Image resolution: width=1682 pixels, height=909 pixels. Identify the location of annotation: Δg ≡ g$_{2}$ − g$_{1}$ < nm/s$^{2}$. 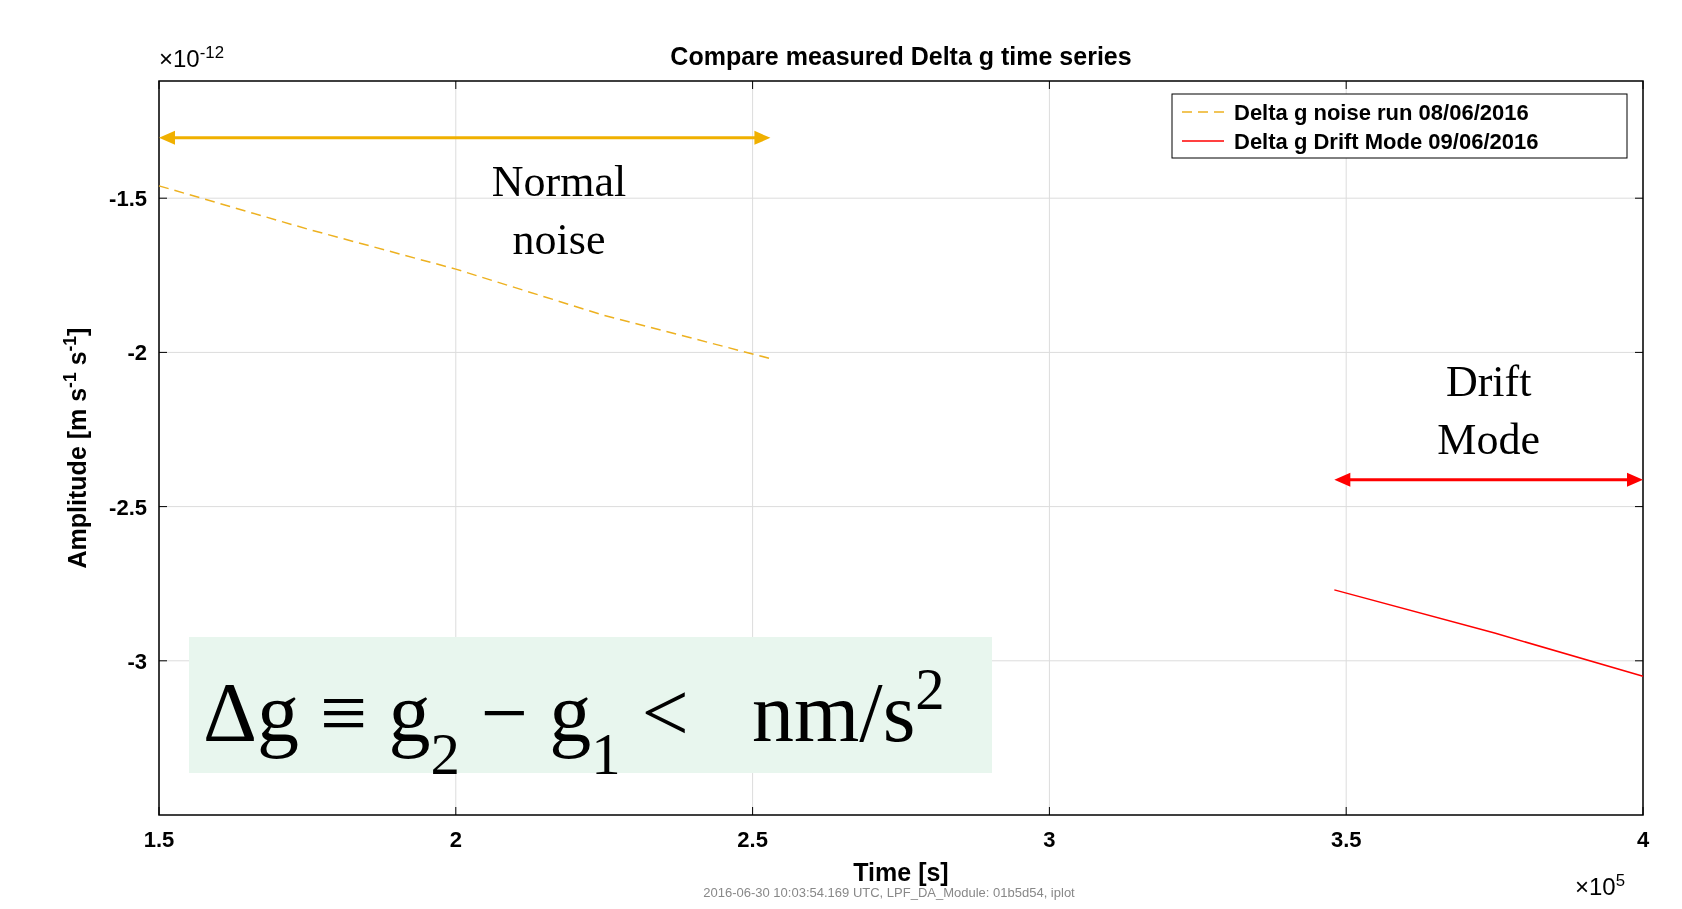
(574, 721).